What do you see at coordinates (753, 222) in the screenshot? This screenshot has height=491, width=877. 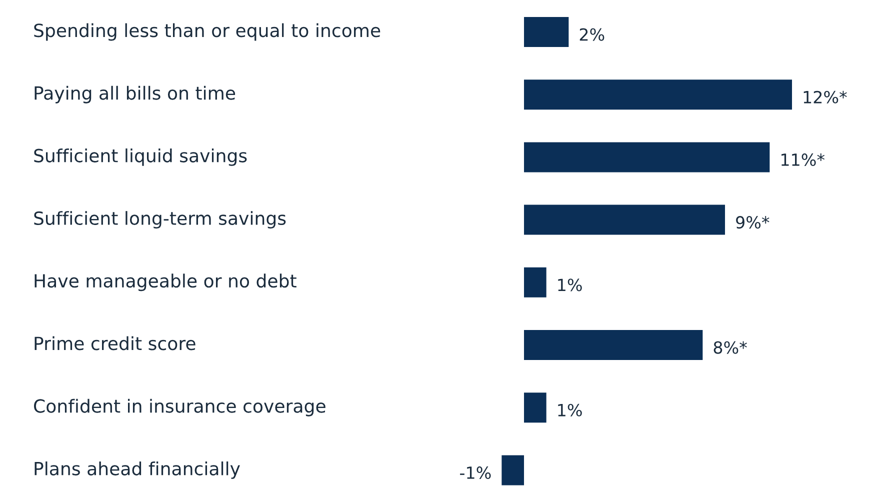 I see `data-label: 9%*` at bounding box center [753, 222].